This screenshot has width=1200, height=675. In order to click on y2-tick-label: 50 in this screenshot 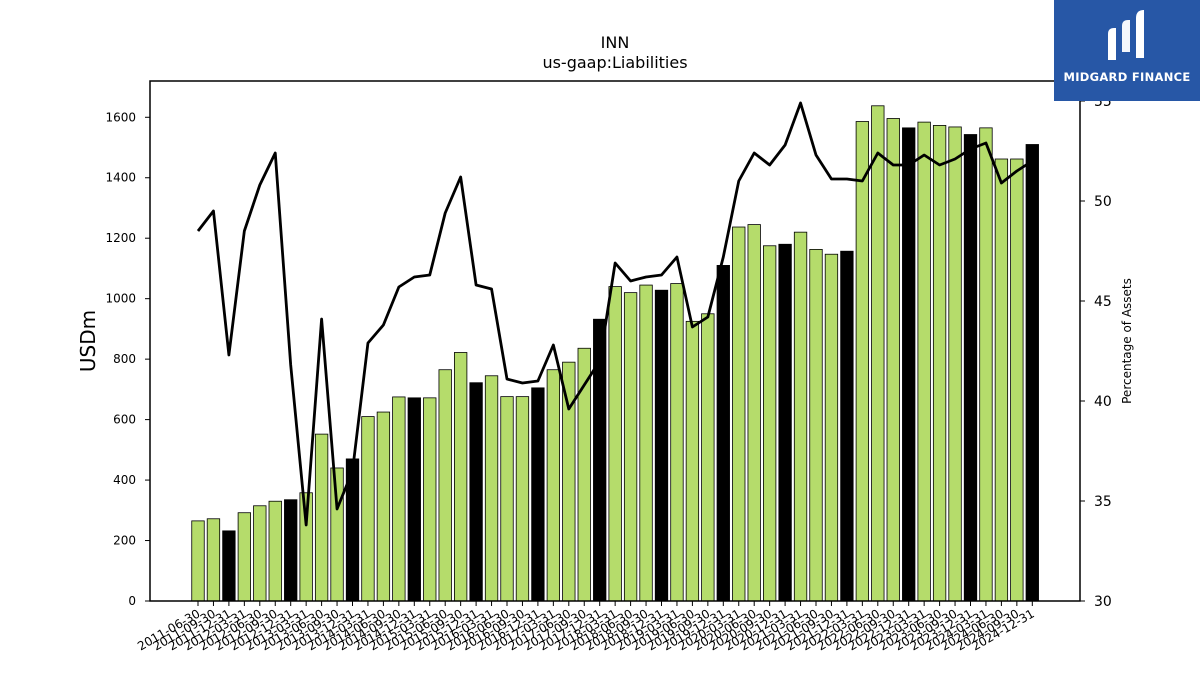, I will do `click(1103, 202)`.